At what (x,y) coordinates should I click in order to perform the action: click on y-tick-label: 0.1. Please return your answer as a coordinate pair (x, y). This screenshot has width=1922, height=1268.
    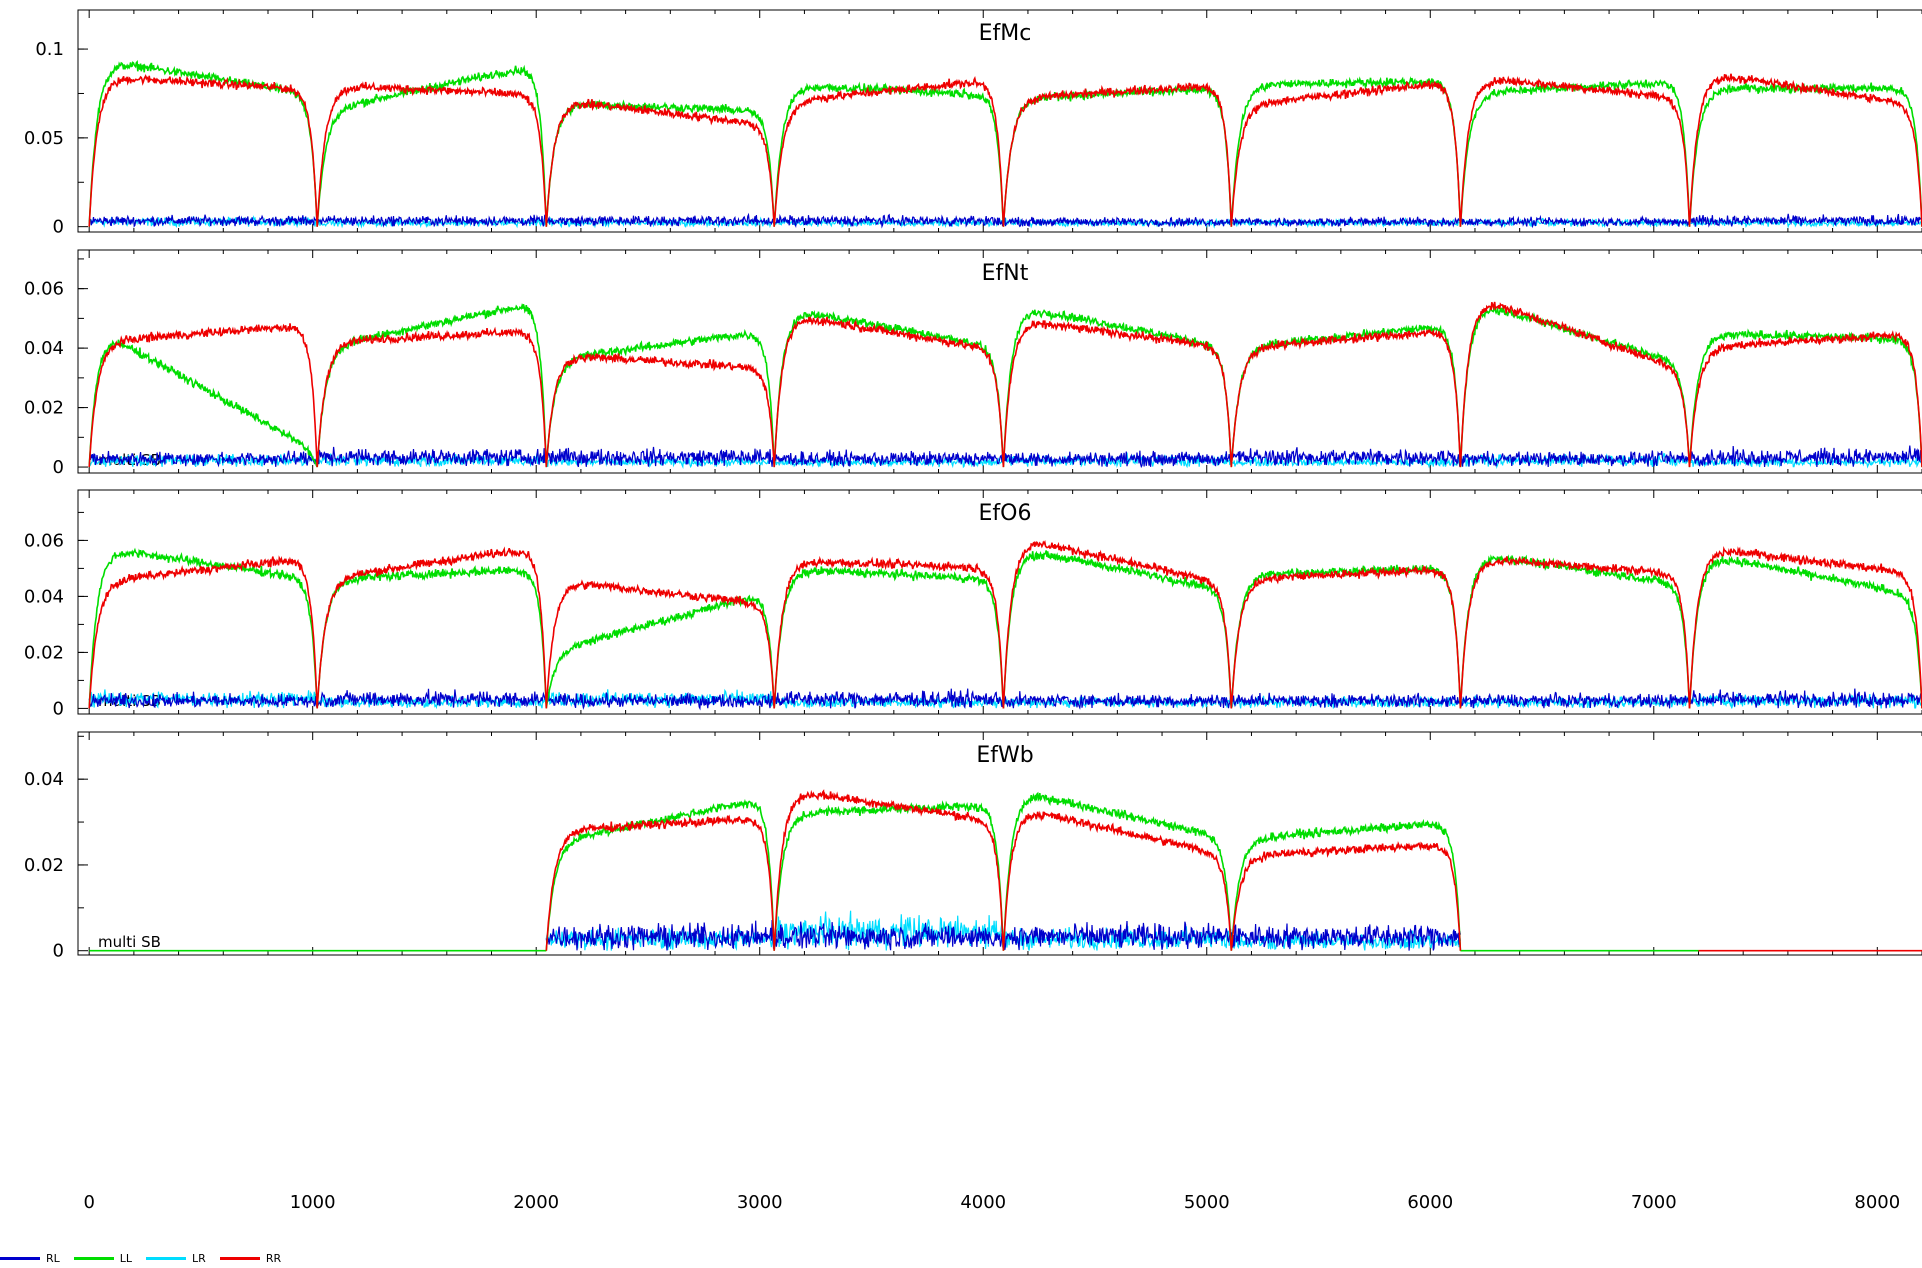
    Looking at the image, I should click on (49, 49).